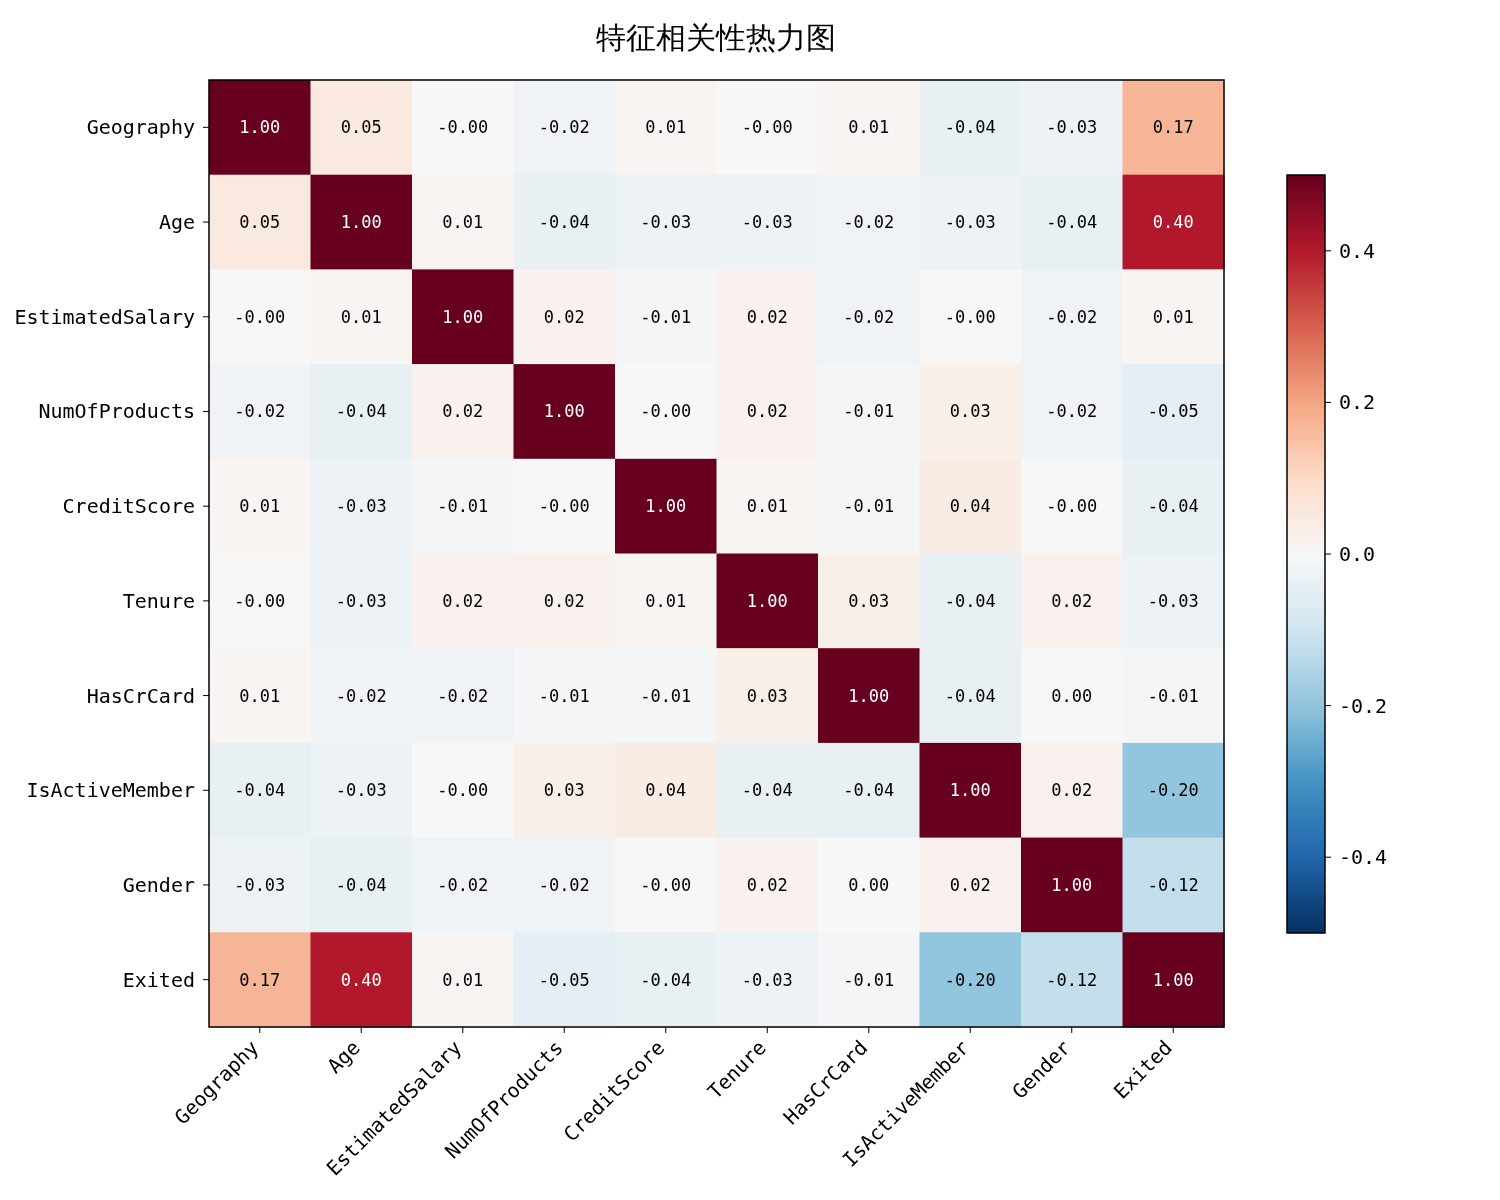 This screenshot has width=1500, height=1200. What do you see at coordinates (128, 506) in the screenshot?
I see `y-tick-label: CreditScore` at bounding box center [128, 506].